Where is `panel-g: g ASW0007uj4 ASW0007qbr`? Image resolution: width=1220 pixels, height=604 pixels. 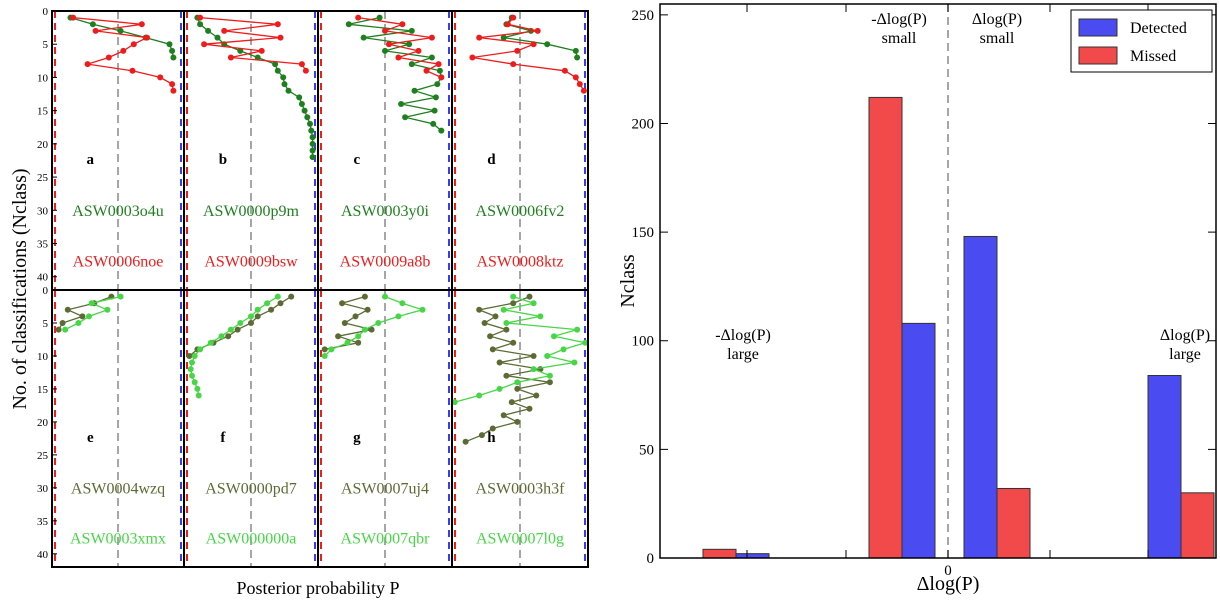 panel-g: g ASW0007uj4 ASW0007qbr is located at coordinates (385, 428).